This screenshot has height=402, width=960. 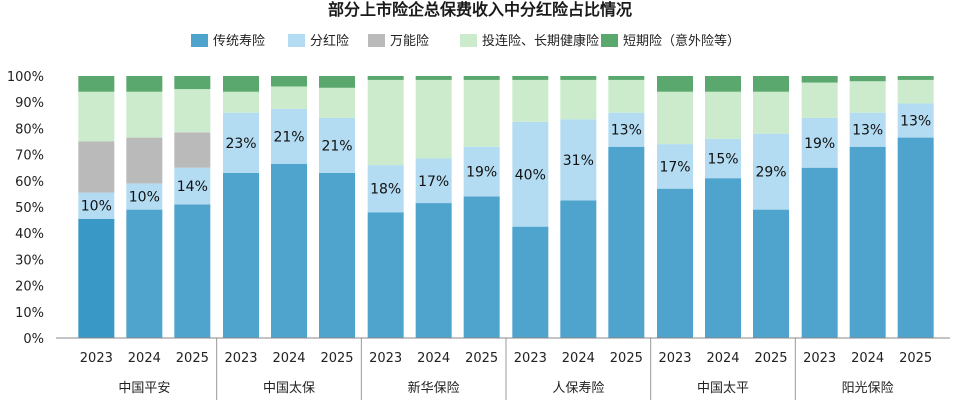 What do you see at coordinates (723, 388) in the screenshot?
I see `group-label: 中国太平` at bounding box center [723, 388].